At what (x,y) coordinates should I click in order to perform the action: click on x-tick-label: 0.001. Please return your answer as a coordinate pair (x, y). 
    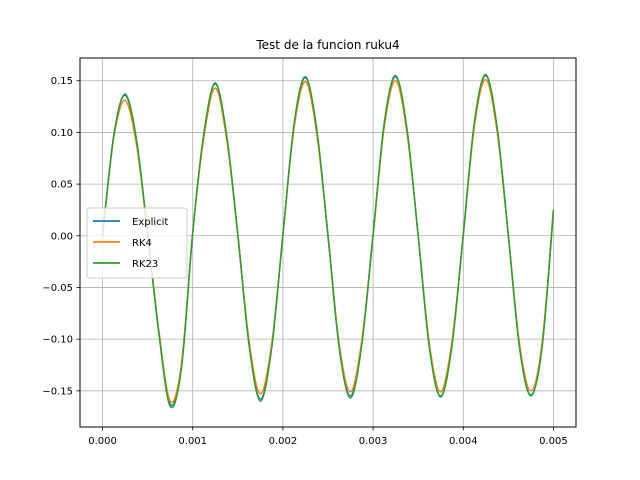
    Looking at the image, I should click on (192, 441).